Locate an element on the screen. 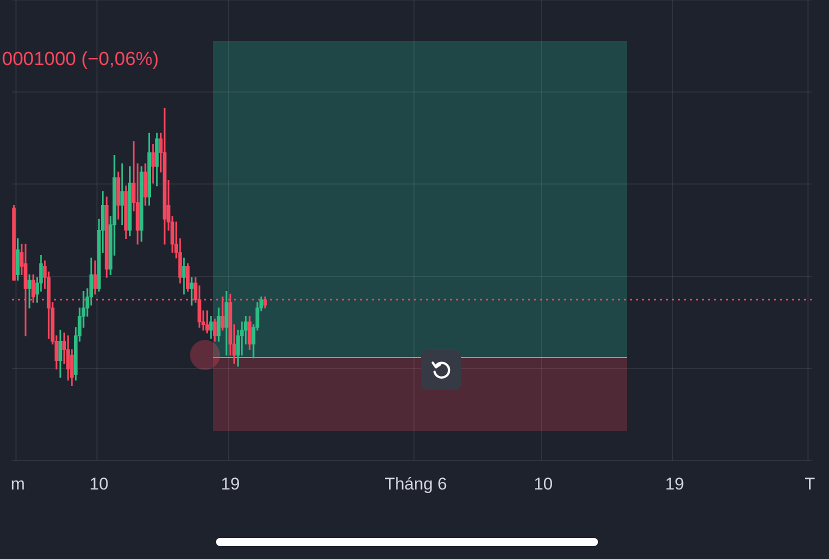  x-tick-label: Tháng 6 is located at coordinates (415, 484).